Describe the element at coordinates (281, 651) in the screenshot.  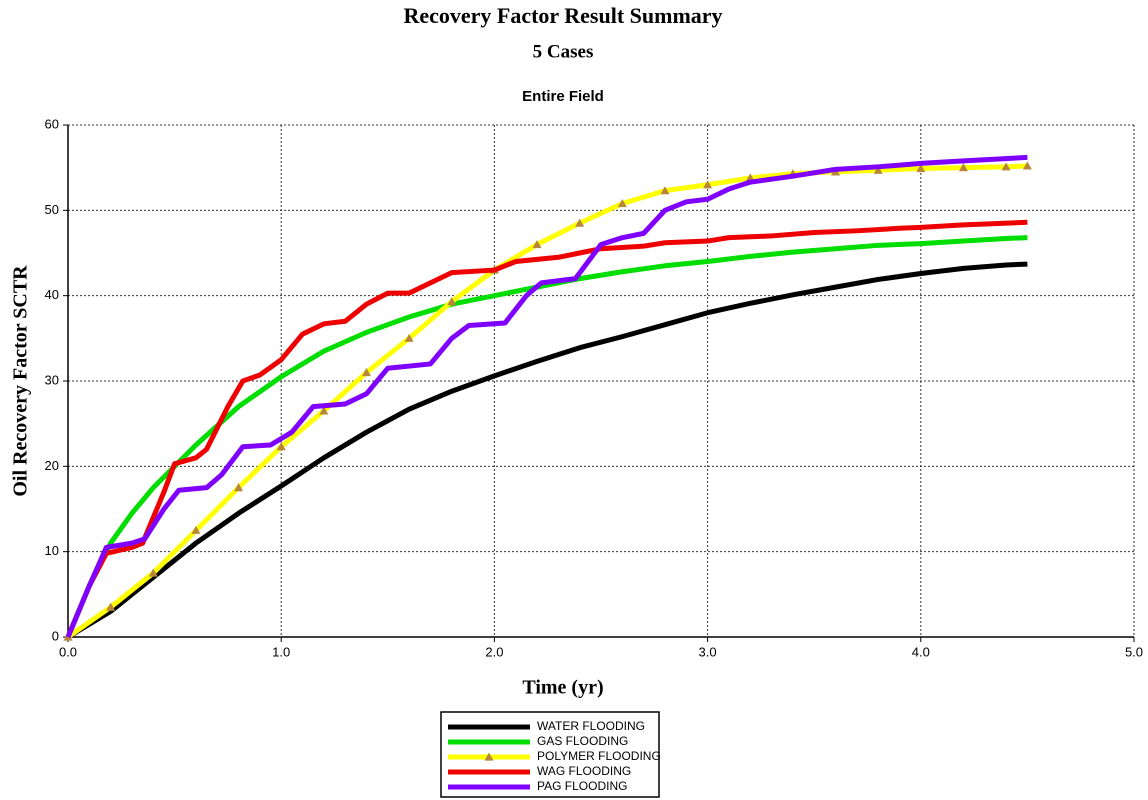
I see `x-tick-label: 1.0` at that location.